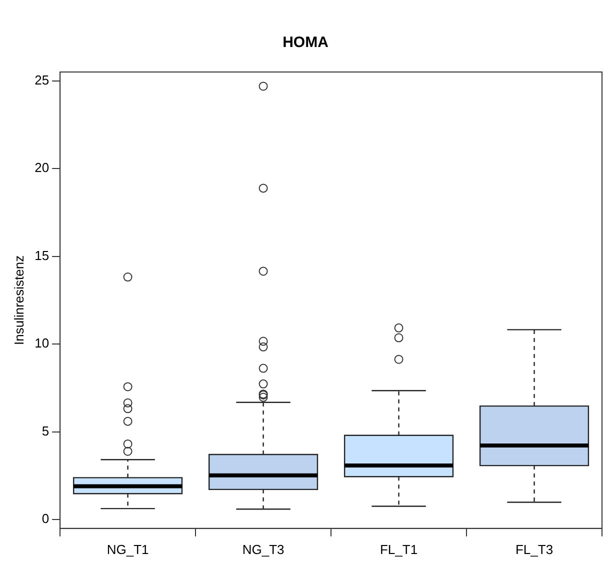 Image resolution: width=607 pixels, height=574 pixels. What do you see at coordinates (399, 549) in the screenshot?
I see `x-tick-label: FL_T1` at bounding box center [399, 549].